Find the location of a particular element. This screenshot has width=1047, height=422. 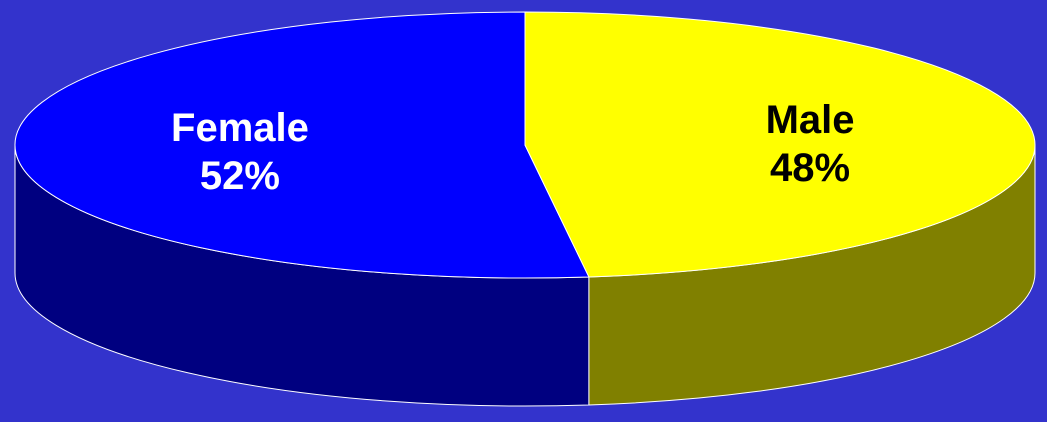

slice-value-male: 48% is located at coordinates (810, 168).